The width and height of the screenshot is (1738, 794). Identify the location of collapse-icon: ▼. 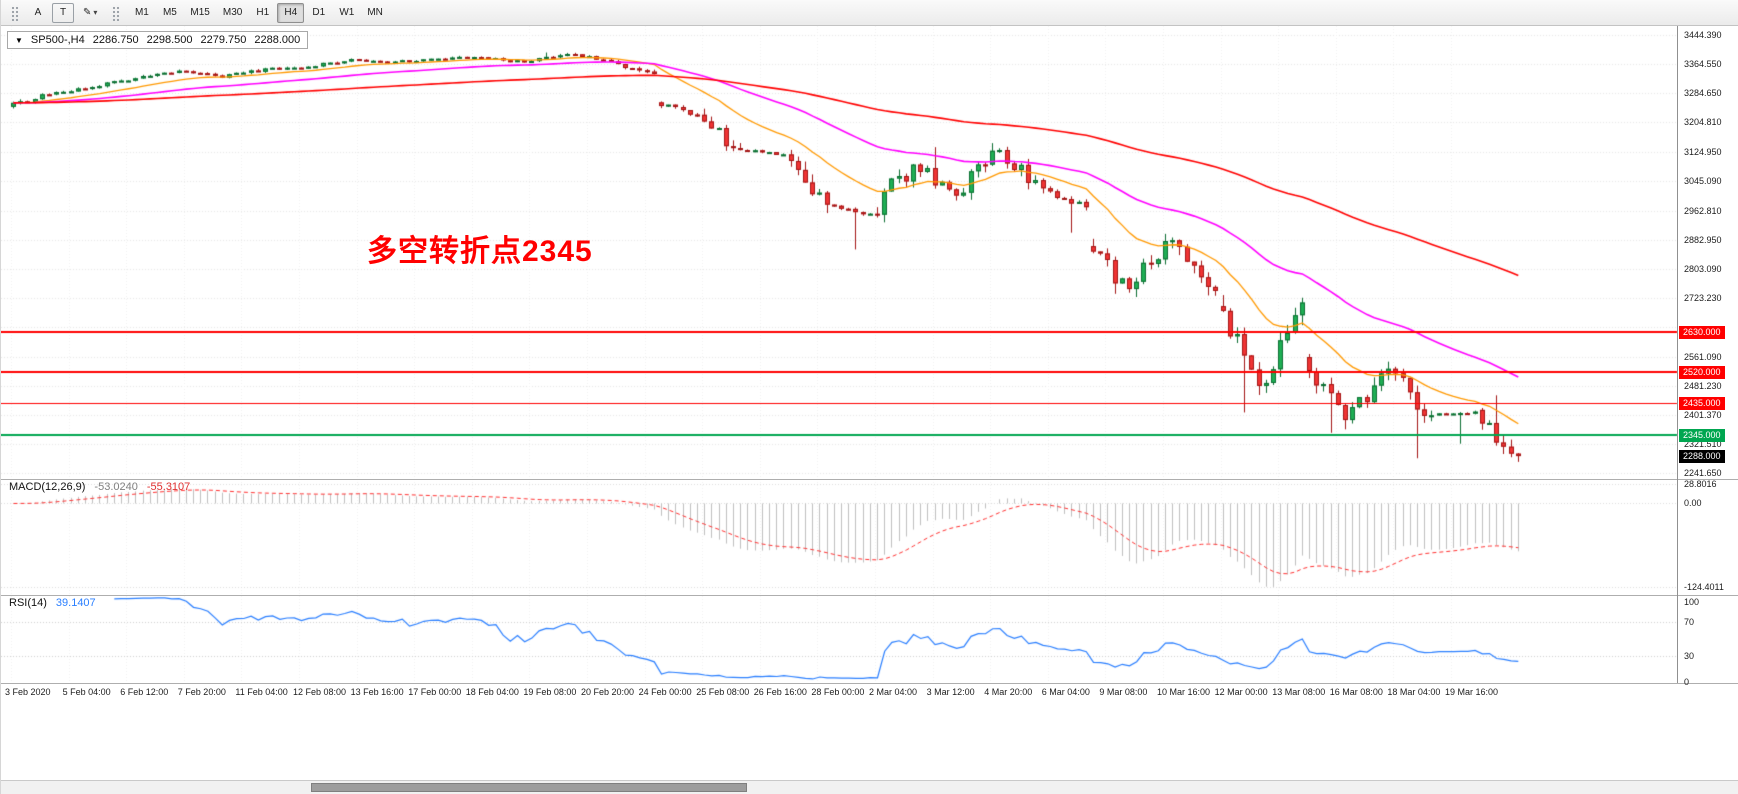
(19, 40).